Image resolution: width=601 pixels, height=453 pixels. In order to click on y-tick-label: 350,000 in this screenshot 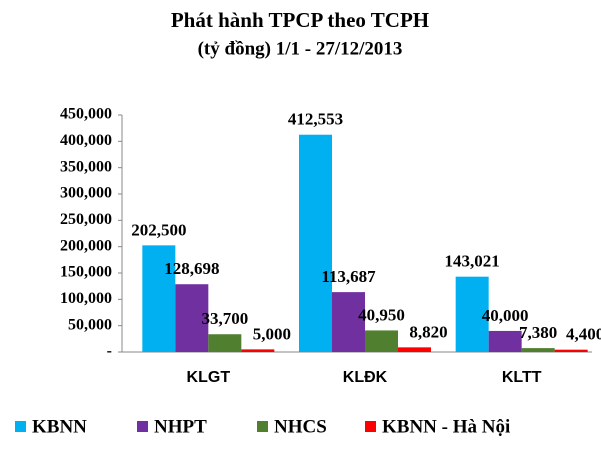, I will do `click(86, 166)`.